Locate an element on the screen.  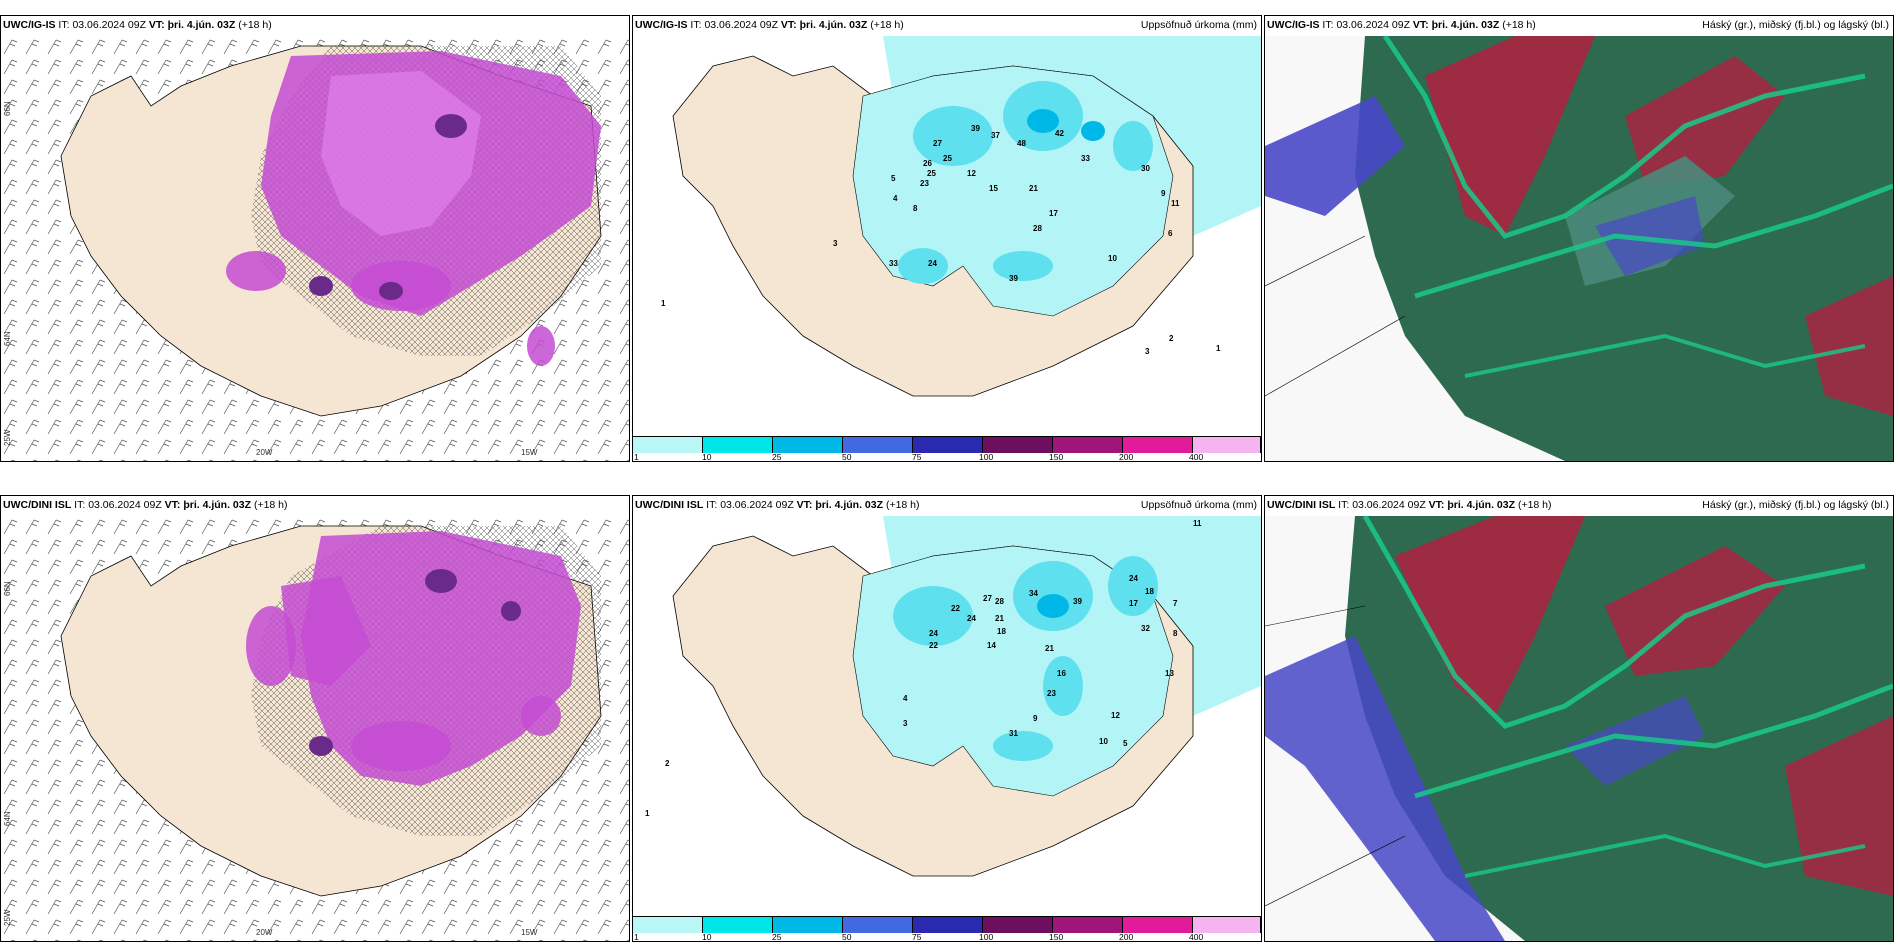
legend-label: 400 is located at coordinates (1196, 457).